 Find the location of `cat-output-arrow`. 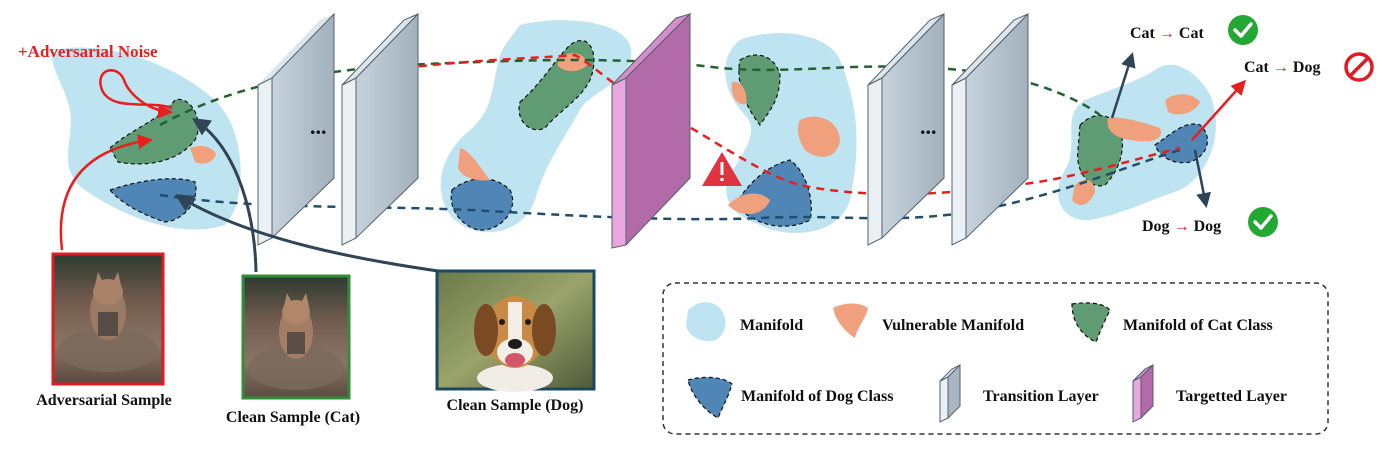

cat-output-arrow is located at coordinates (1123, 85).